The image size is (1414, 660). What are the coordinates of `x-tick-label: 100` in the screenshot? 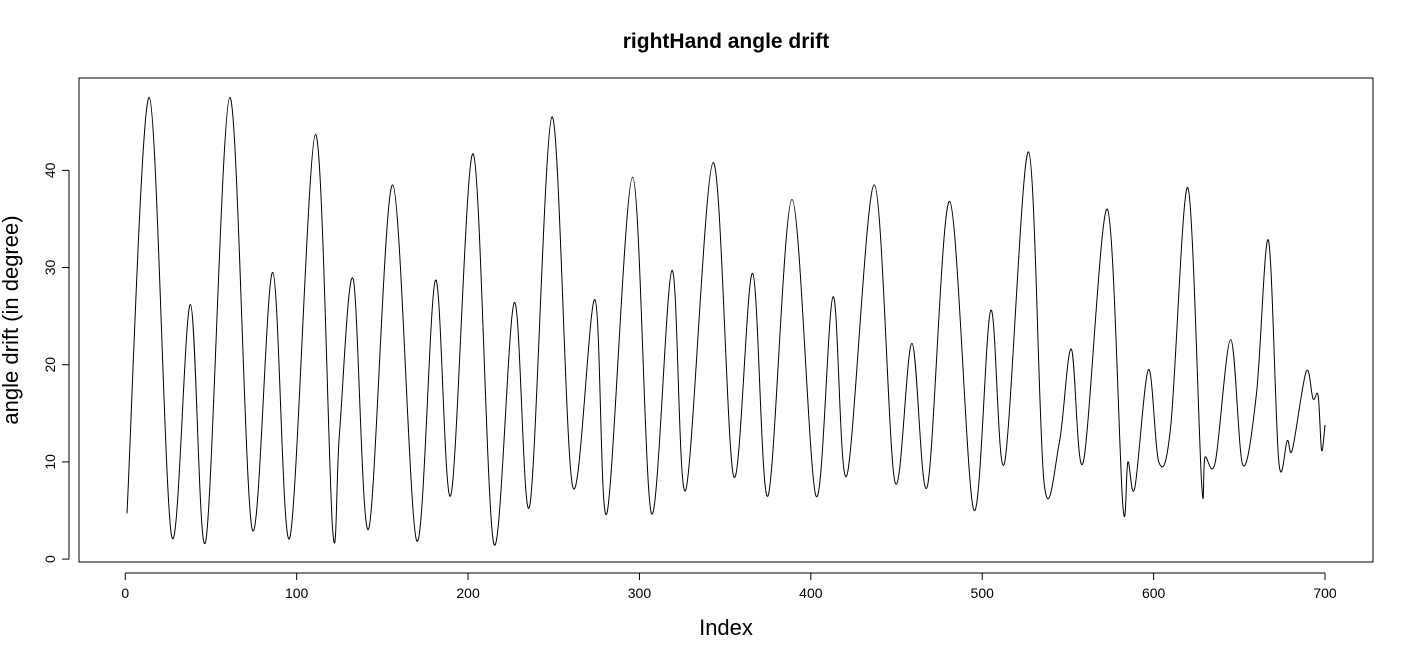 It's located at (297, 593).